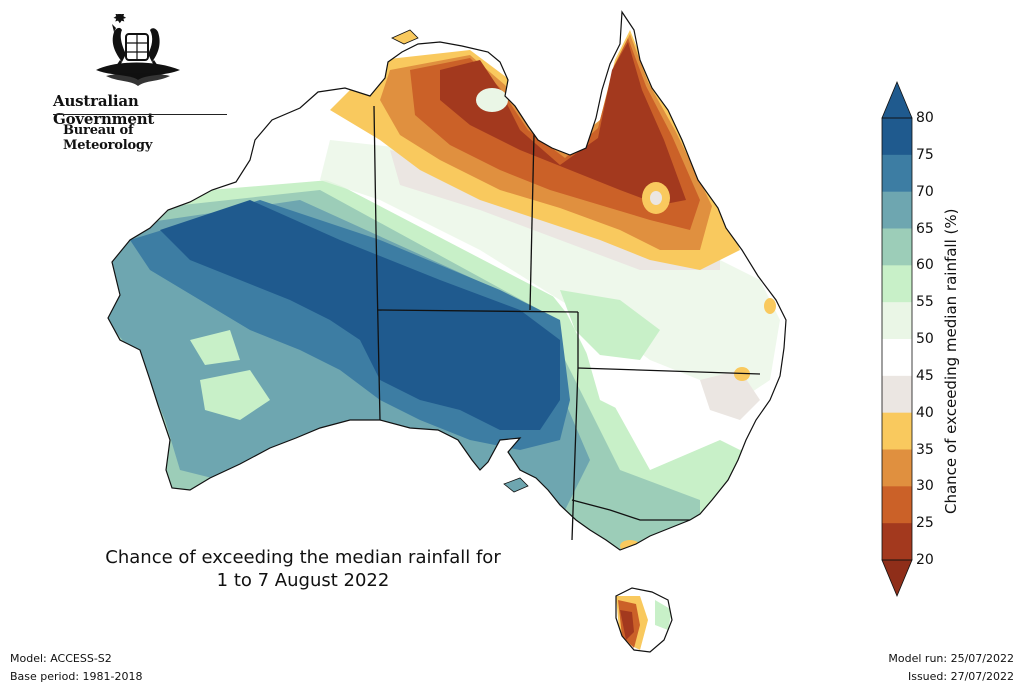 This screenshot has height=686, width=1024. I want to click on melville-island, so click(405, 37).